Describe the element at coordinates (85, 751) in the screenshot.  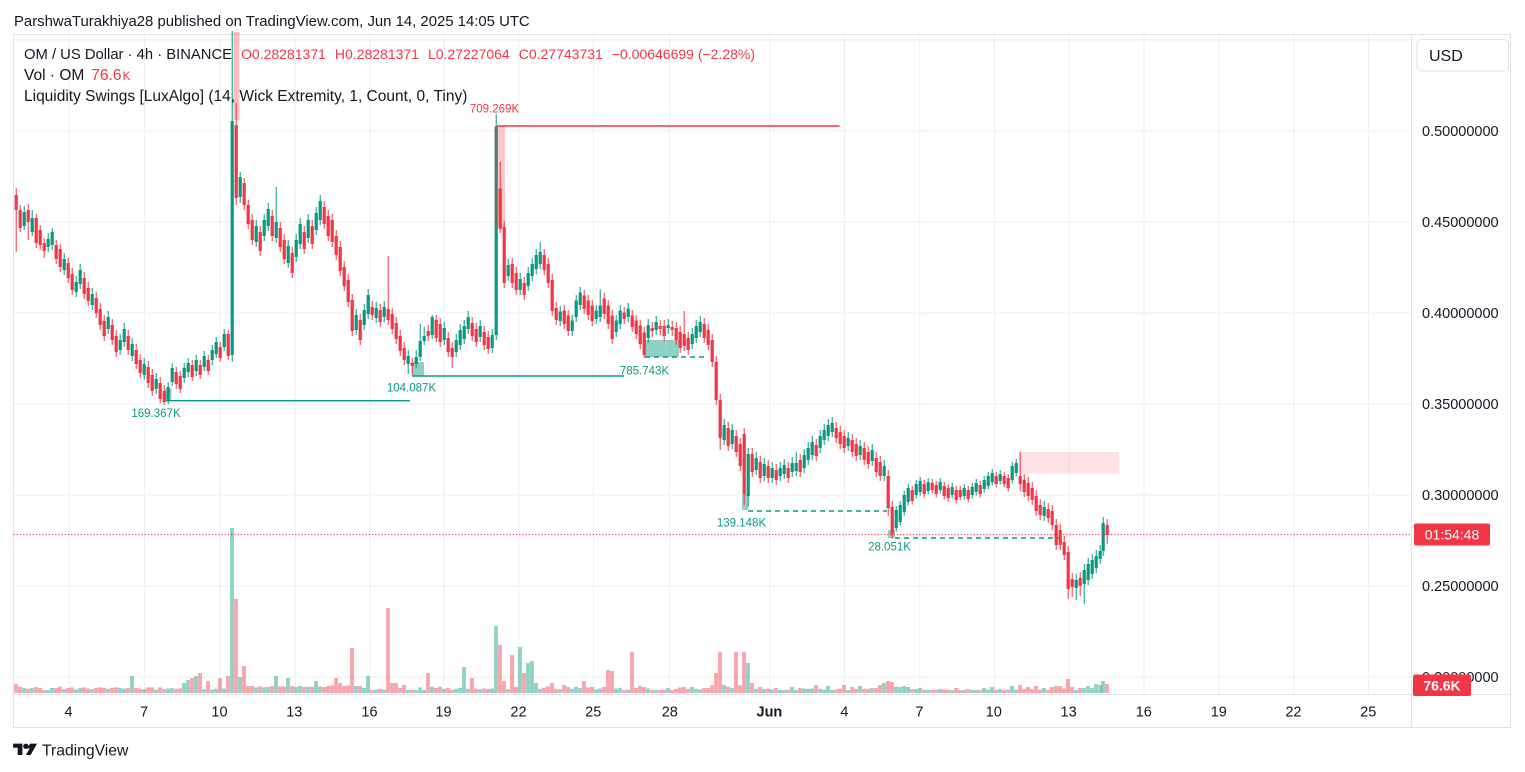
I see `svg-text: TradingView` at that location.